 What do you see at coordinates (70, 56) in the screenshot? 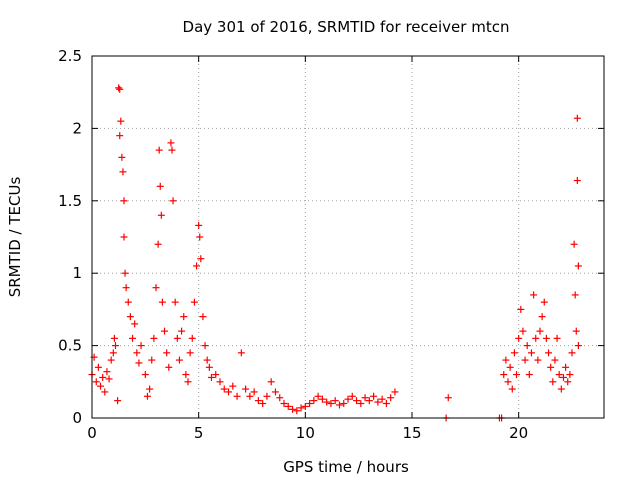
I see `y-tick-label: 2.5` at bounding box center [70, 56].